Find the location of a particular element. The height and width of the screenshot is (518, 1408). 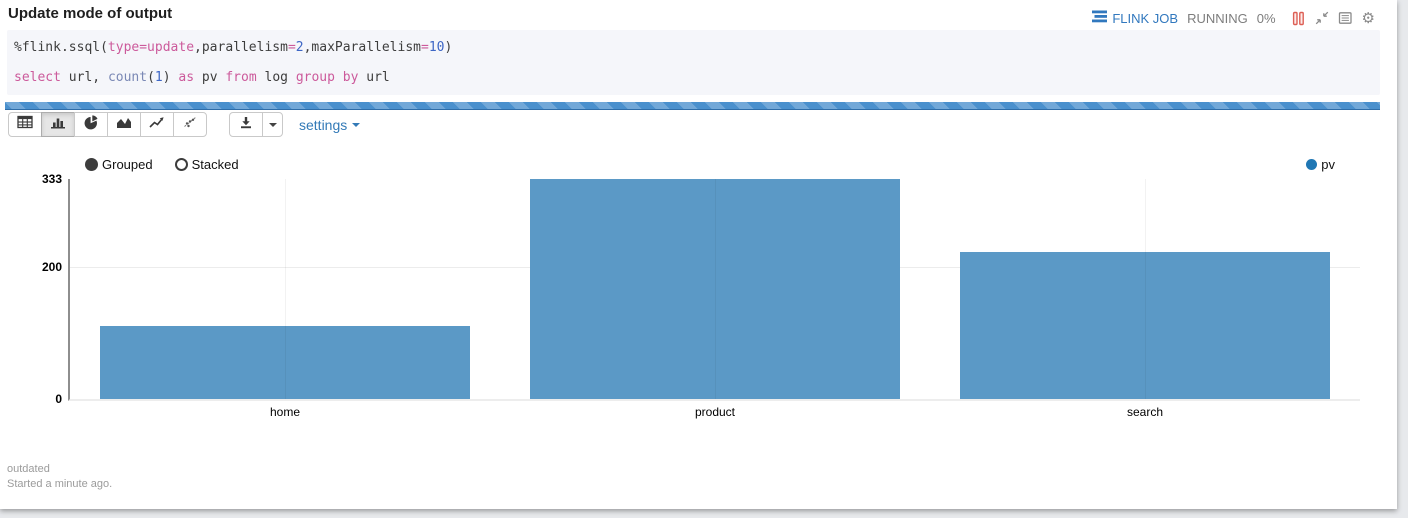

code-token: 10 is located at coordinates (436, 47).